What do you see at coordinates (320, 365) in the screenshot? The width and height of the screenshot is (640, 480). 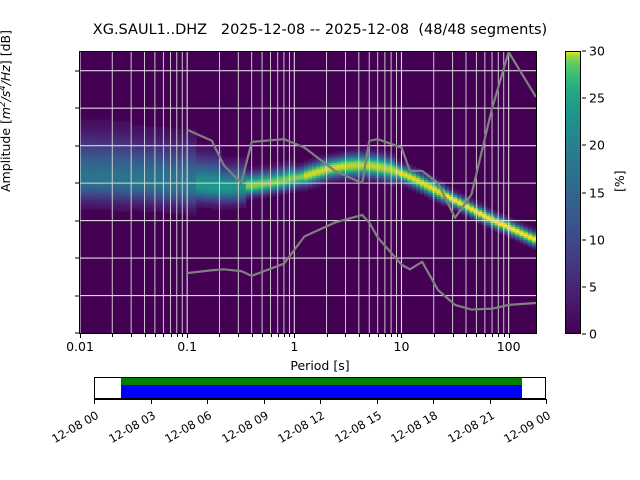 I see `x-axis-title: Period [s]` at bounding box center [320, 365].